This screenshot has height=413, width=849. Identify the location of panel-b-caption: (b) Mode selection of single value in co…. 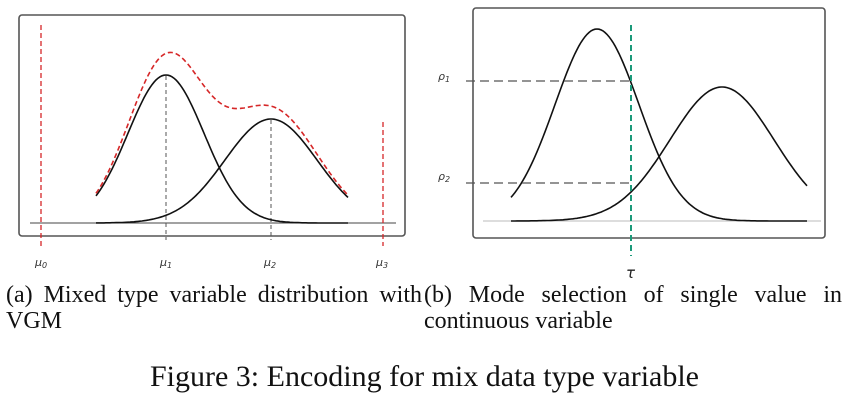
(633, 308).